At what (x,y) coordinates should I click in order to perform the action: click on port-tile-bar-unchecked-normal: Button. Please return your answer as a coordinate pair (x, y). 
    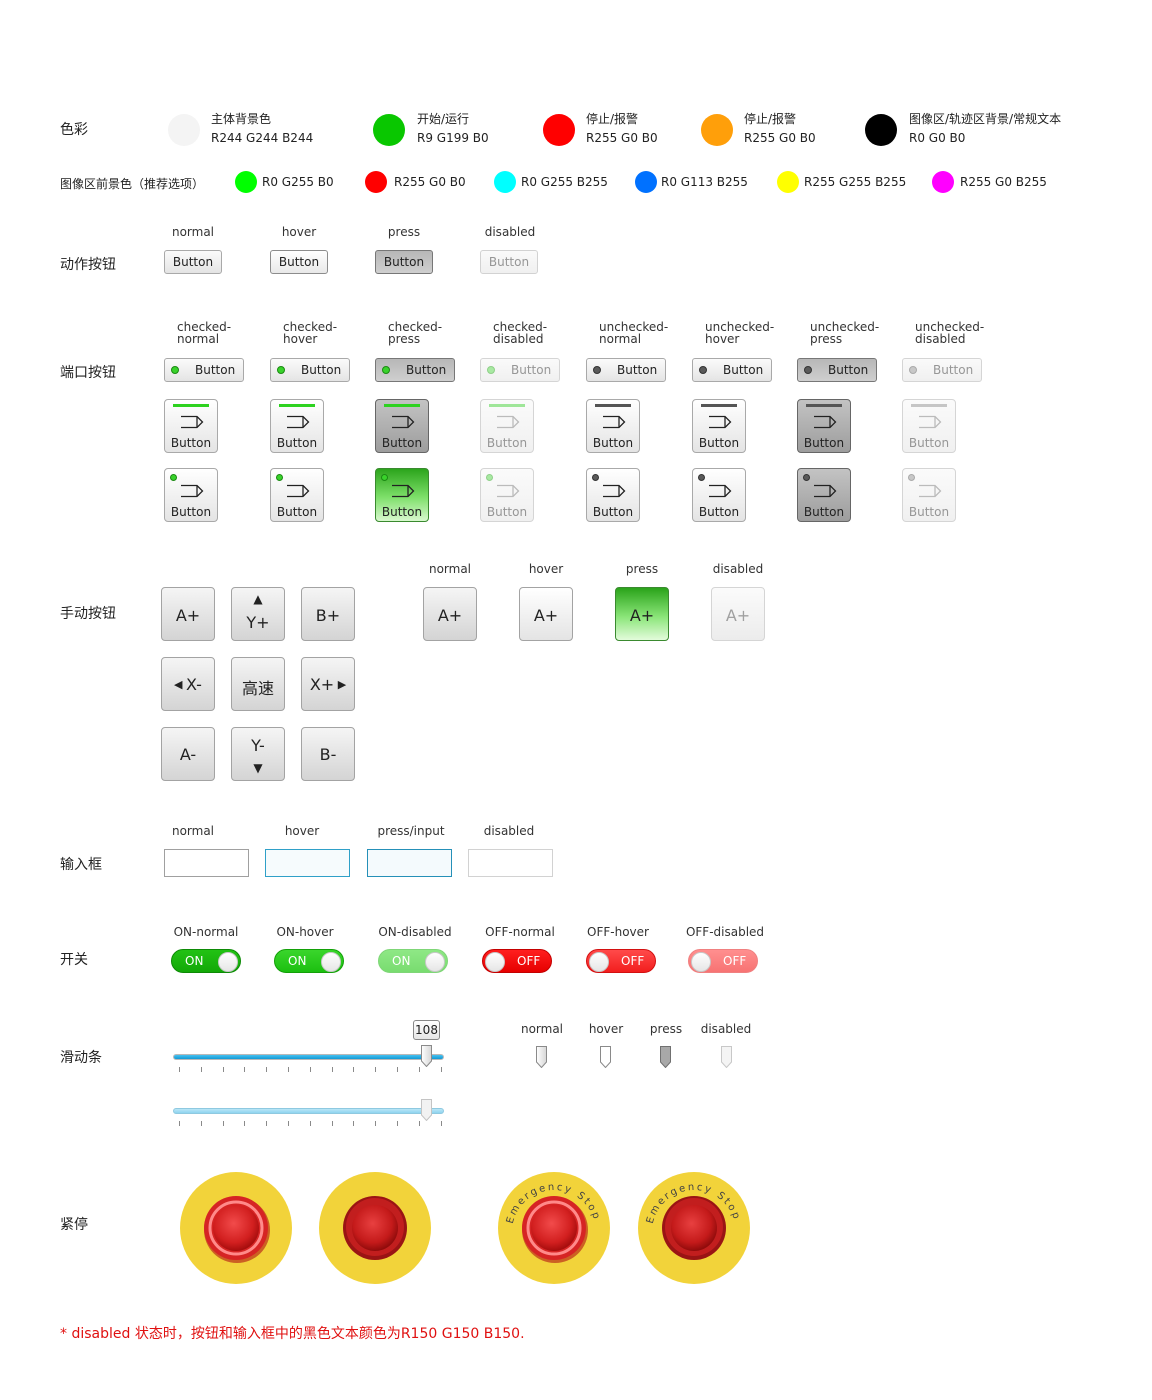
    Looking at the image, I should click on (613, 426).